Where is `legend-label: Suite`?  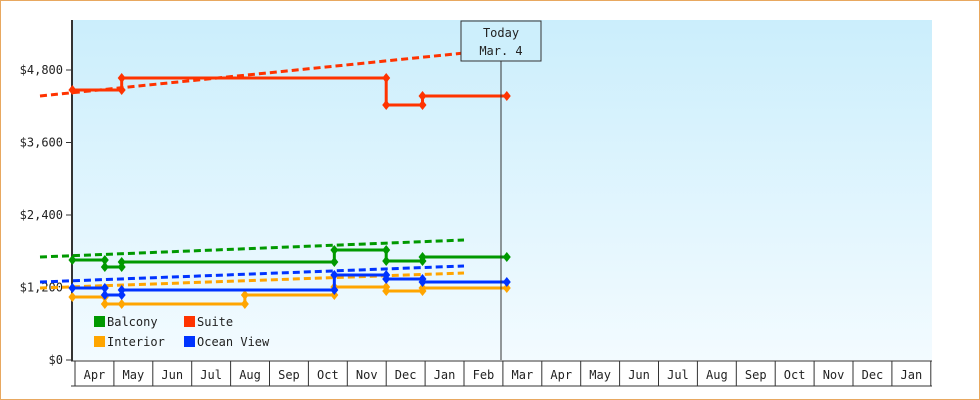
legend-label: Suite is located at coordinates (215, 322).